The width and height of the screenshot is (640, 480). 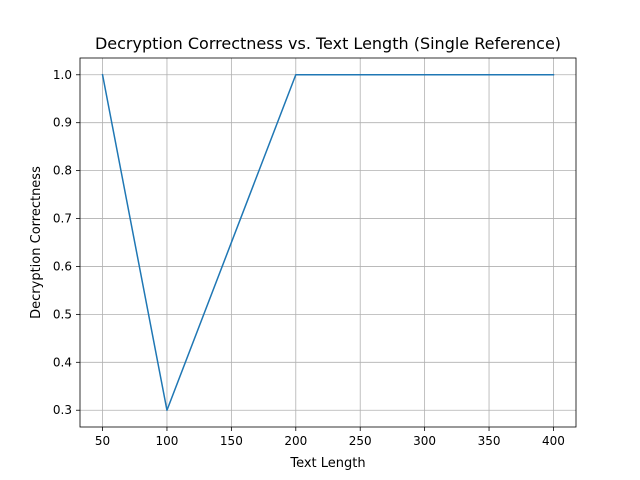 What do you see at coordinates (360, 441) in the screenshot?
I see `x-tick-label-4: 250` at bounding box center [360, 441].